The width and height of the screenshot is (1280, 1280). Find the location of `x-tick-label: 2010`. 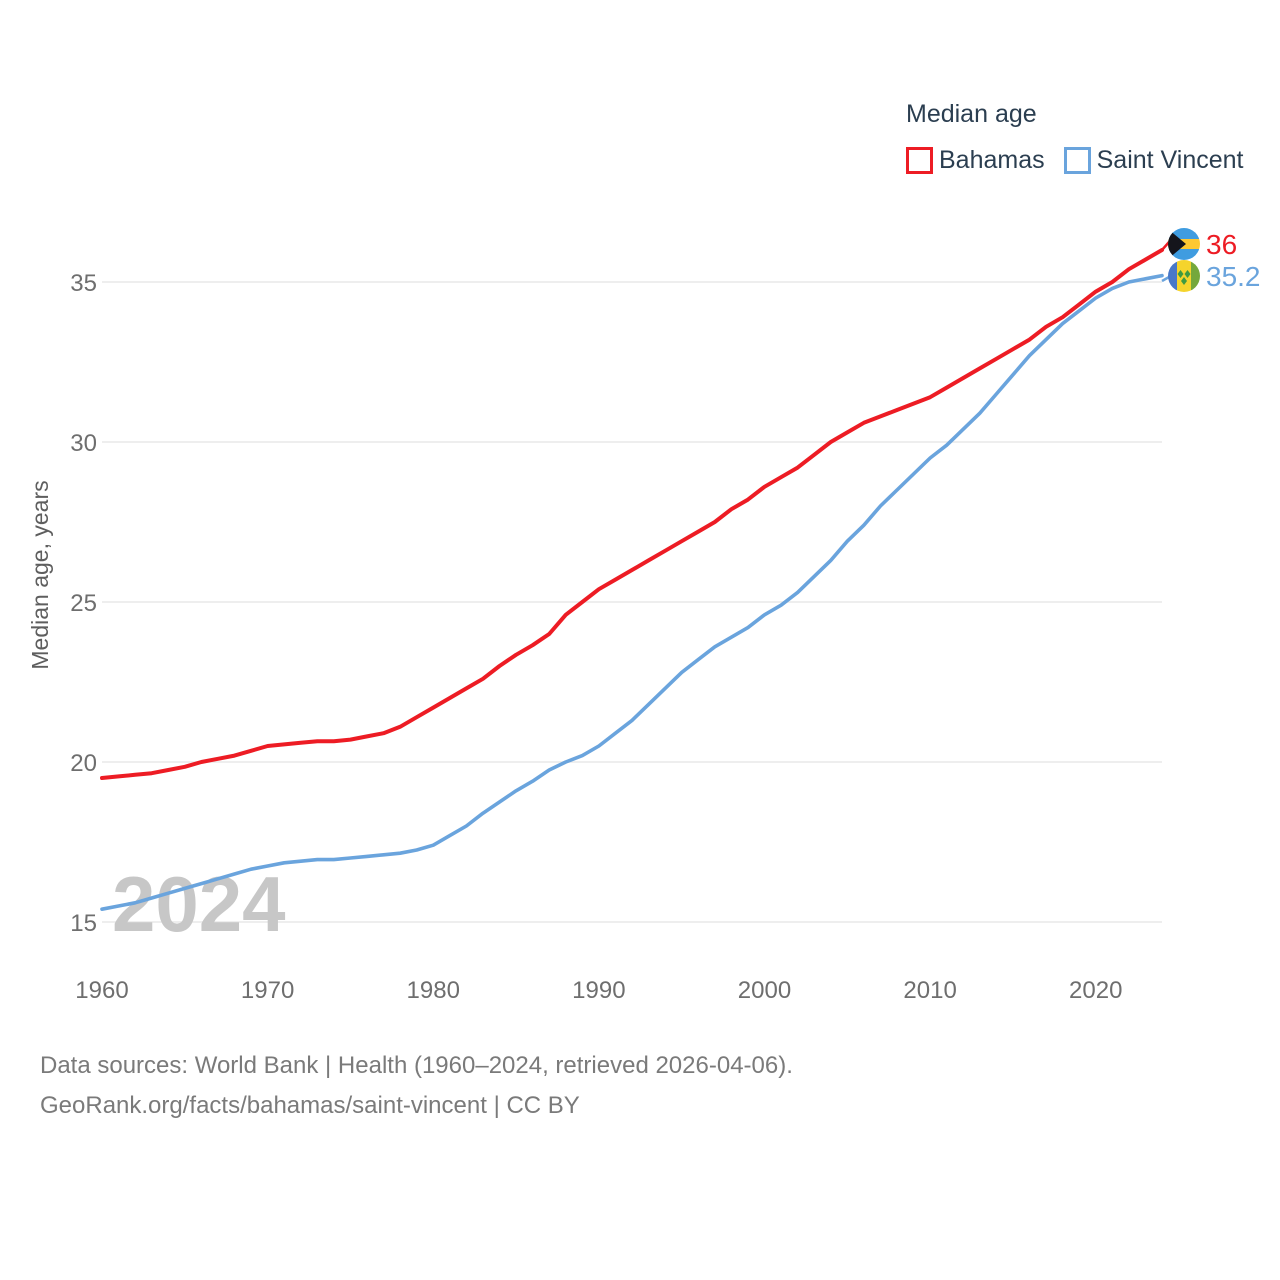

x-tick-label: 2010 is located at coordinates (929, 990).